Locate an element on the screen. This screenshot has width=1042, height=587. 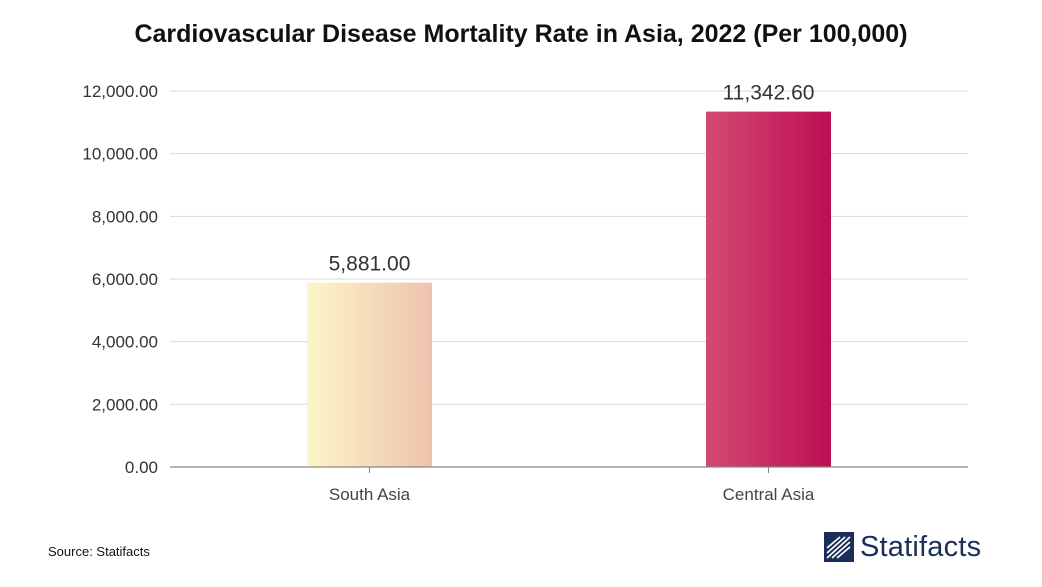
brand-name: Statifacts is located at coordinates (921, 546).